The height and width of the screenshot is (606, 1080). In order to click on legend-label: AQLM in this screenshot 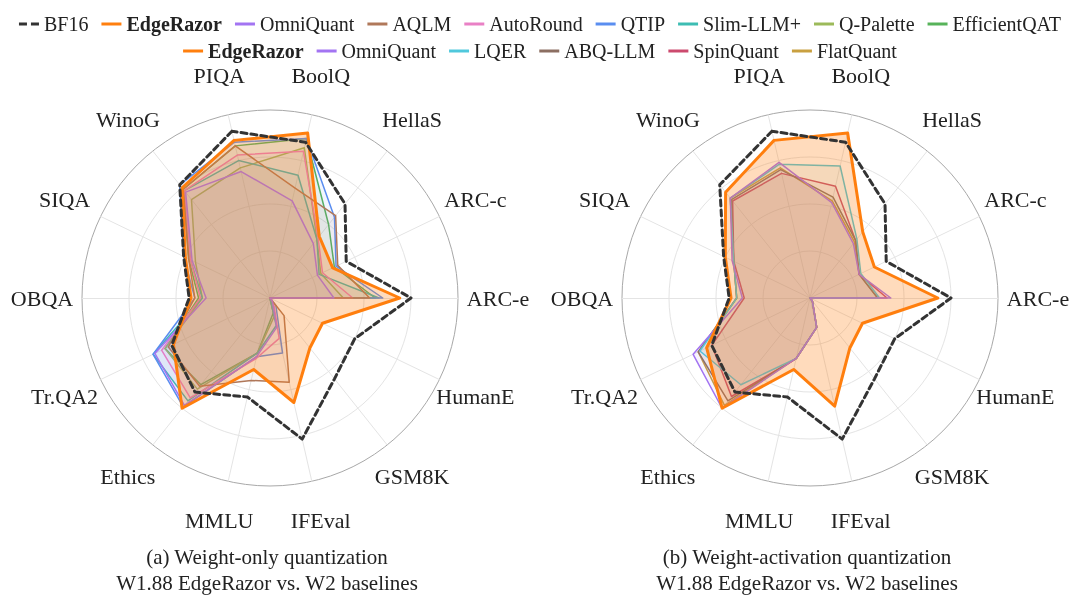, I will do `click(422, 24)`.